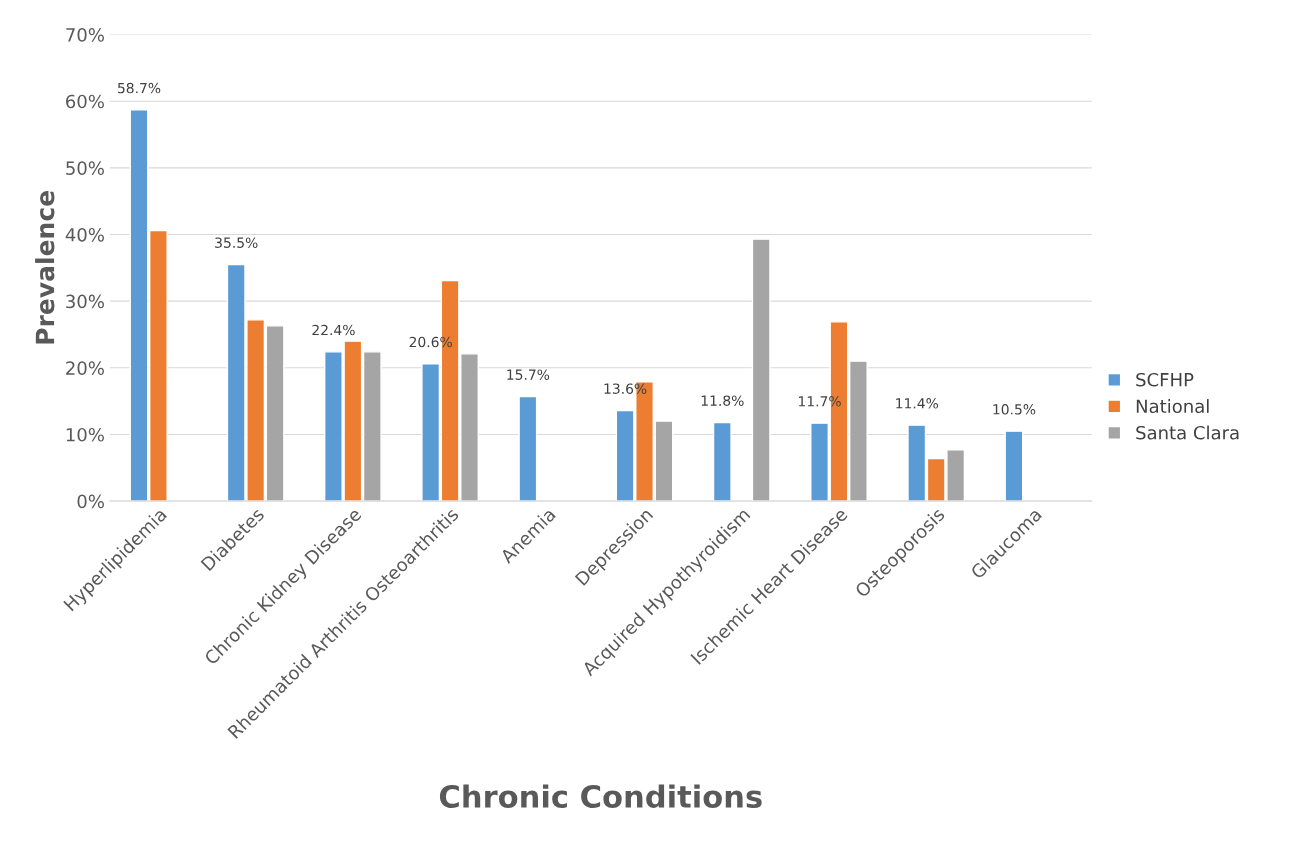 The height and width of the screenshot is (864, 1292). What do you see at coordinates (90, 501) in the screenshot?
I see `y-tick-label: 0%` at bounding box center [90, 501].